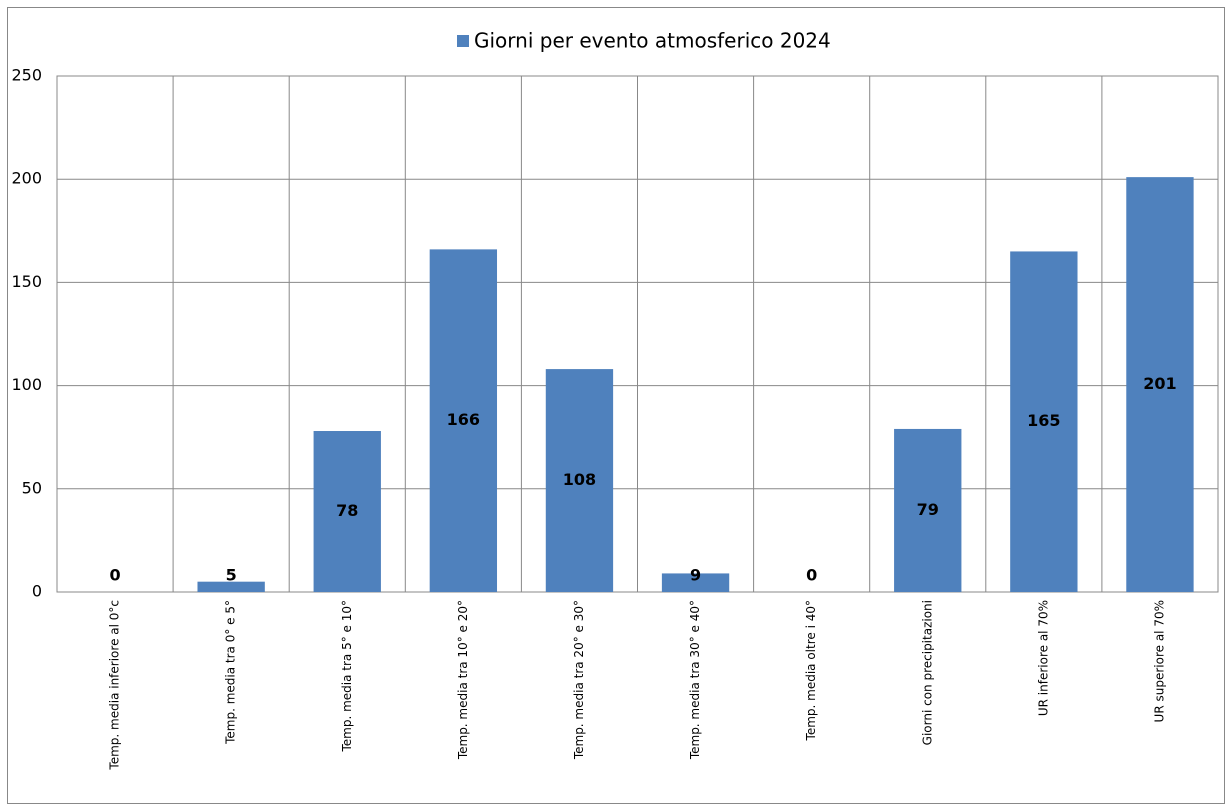 The image size is (1232, 810). I want to click on x-tick-label: UR superiore al 70%, so click(1159, 661).